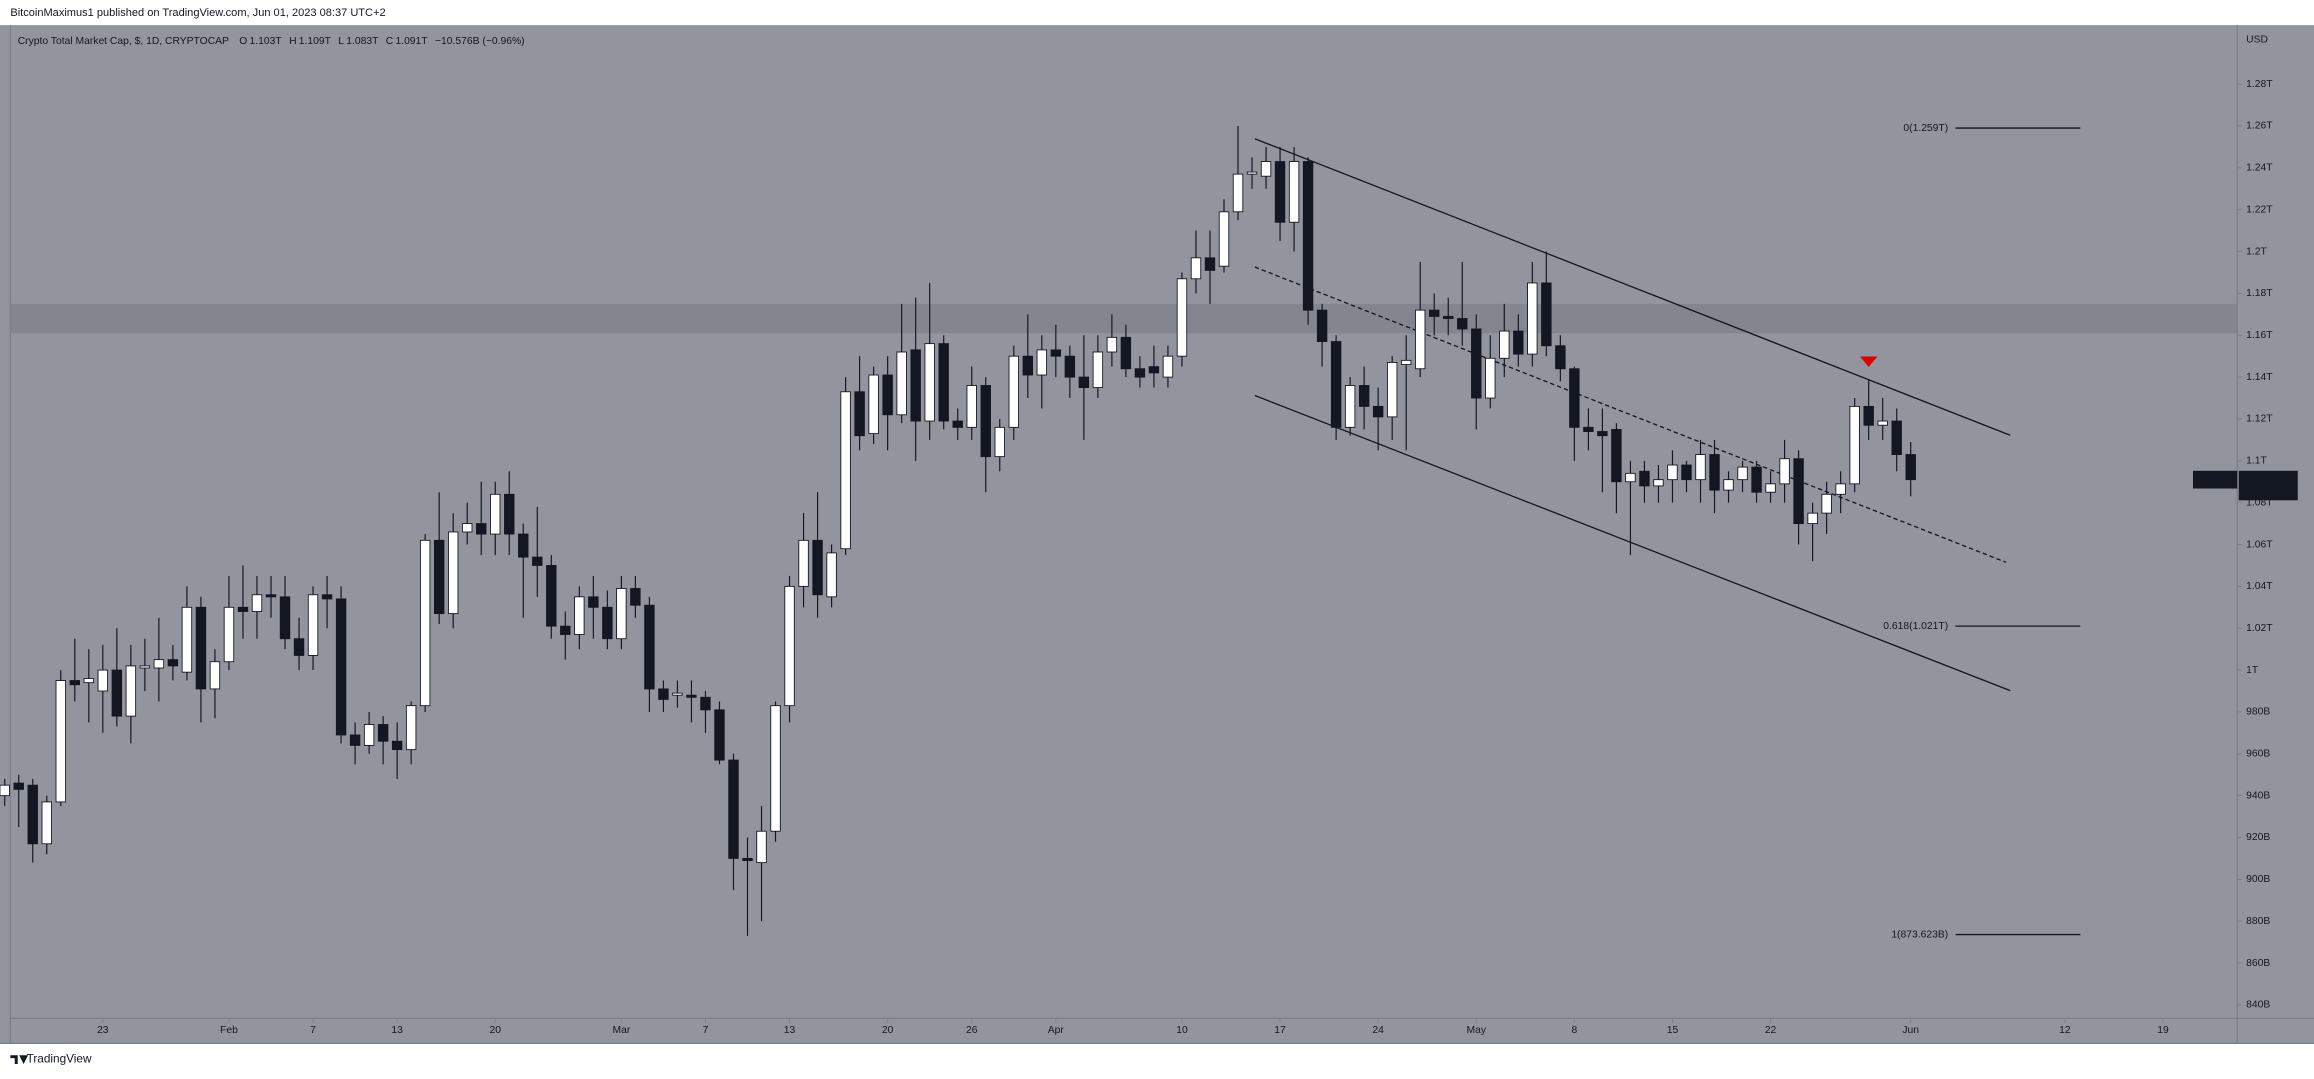 The height and width of the screenshot is (1079, 2314). I want to click on countdown-label: 17:22:07, so click(2265, 493).